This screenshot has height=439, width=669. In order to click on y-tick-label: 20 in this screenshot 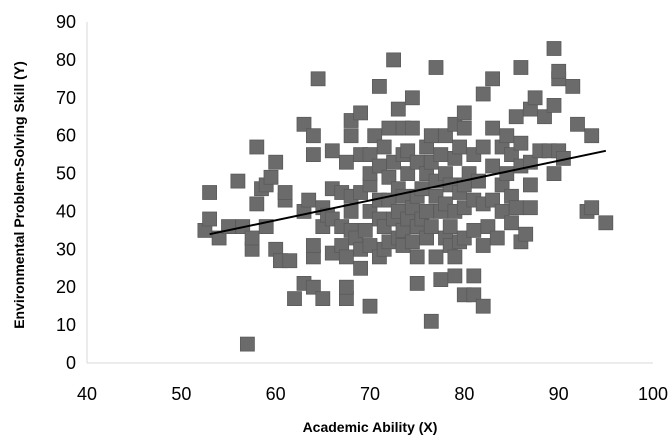, I will do `click(66, 287)`.